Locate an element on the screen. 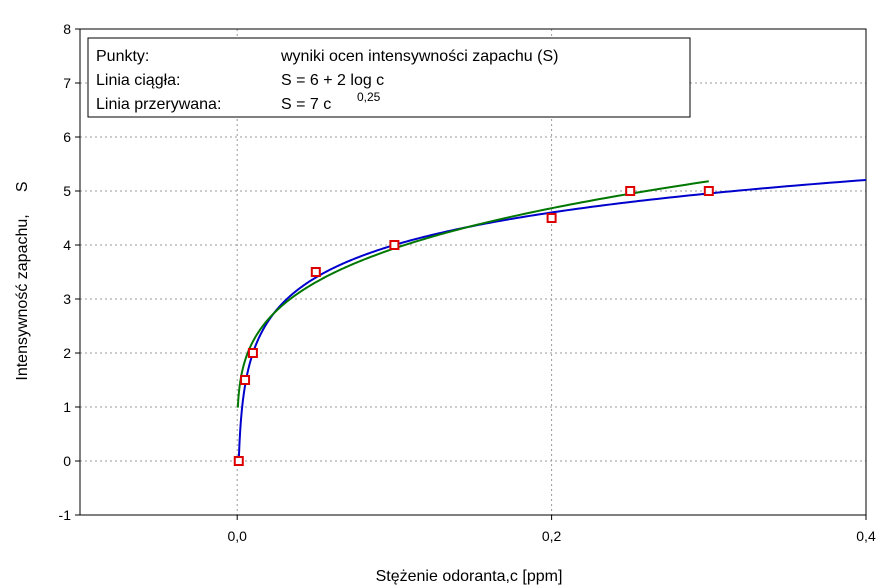  y-tick-label: 6 is located at coordinates (67, 137).